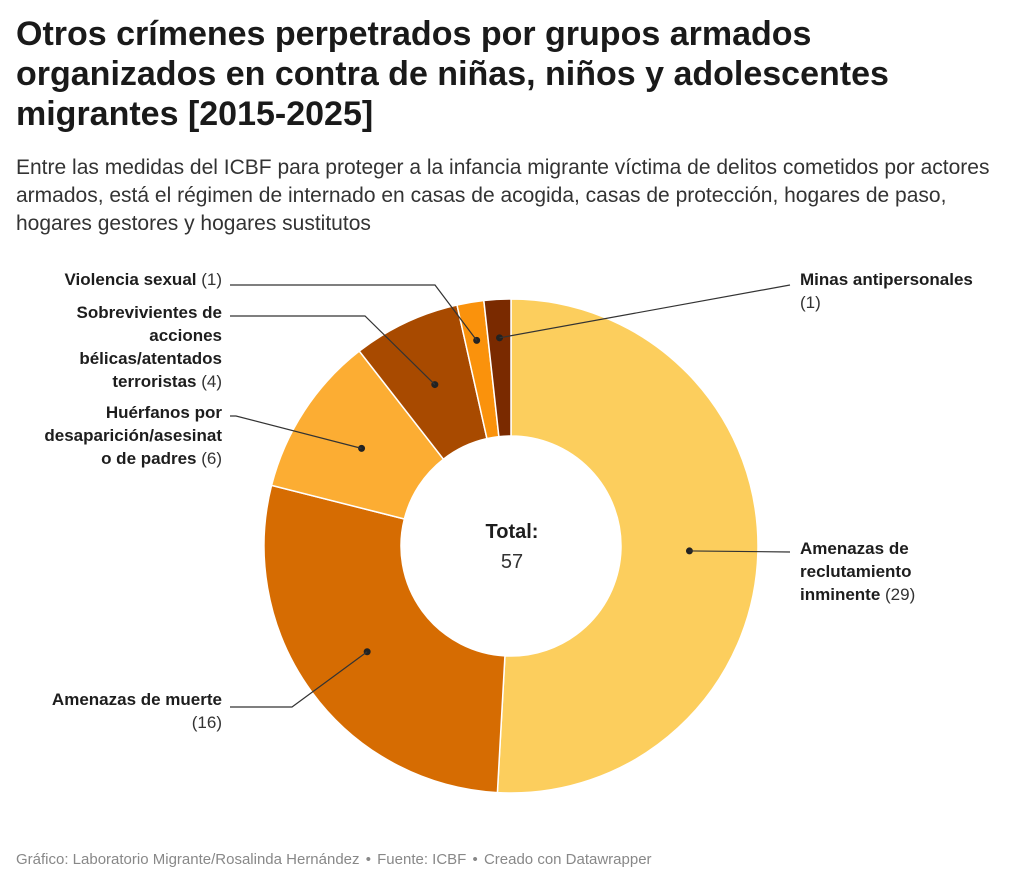 The width and height of the screenshot is (1024, 890). What do you see at coordinates (137, 699) in the screenshot?
I see `slice-label-line: Amenazas de muerte` at bounding box center [137, 699].